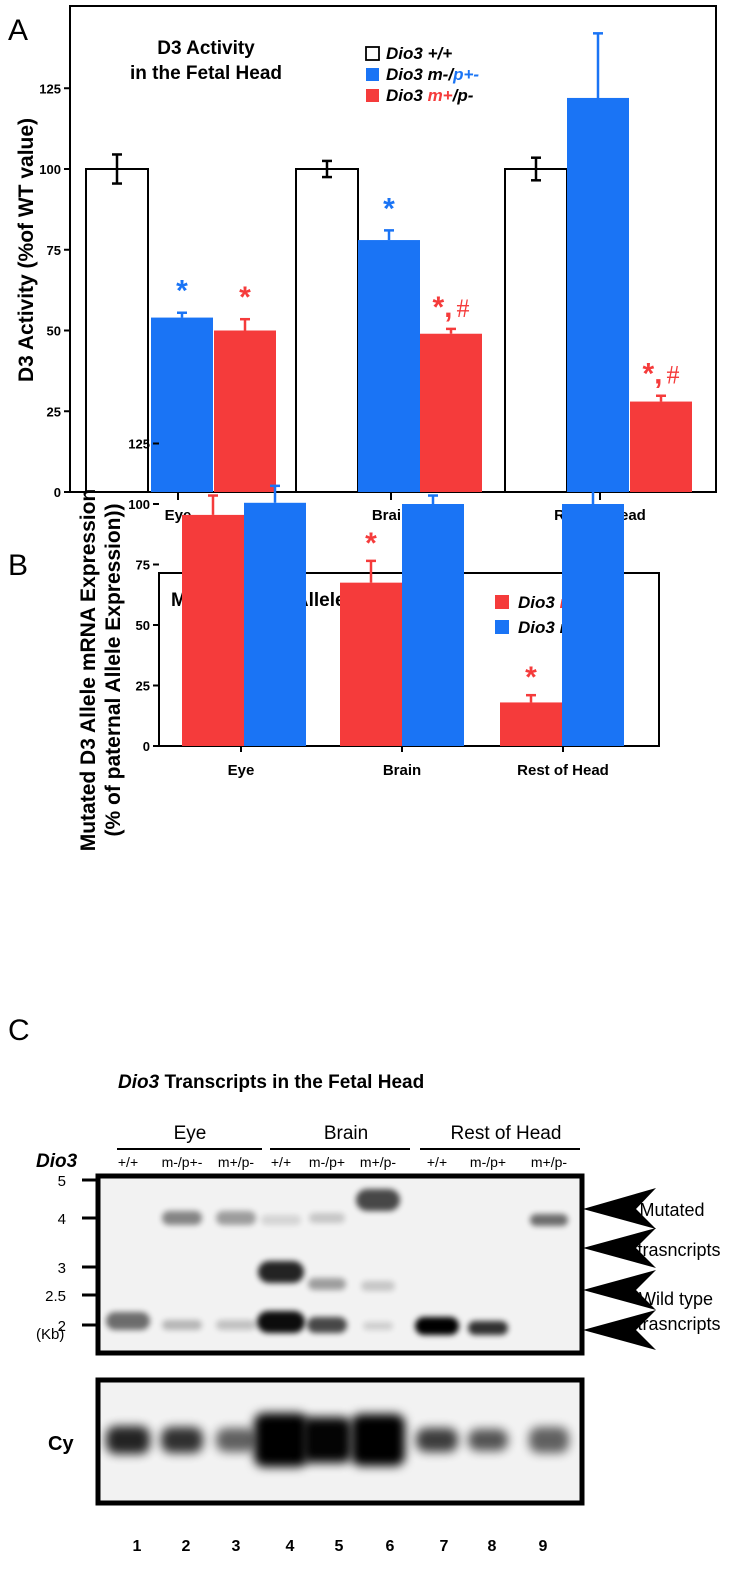 This screenshot has height=1569, width=740. I want to click on lane-number: 2, so click(186, 1546).